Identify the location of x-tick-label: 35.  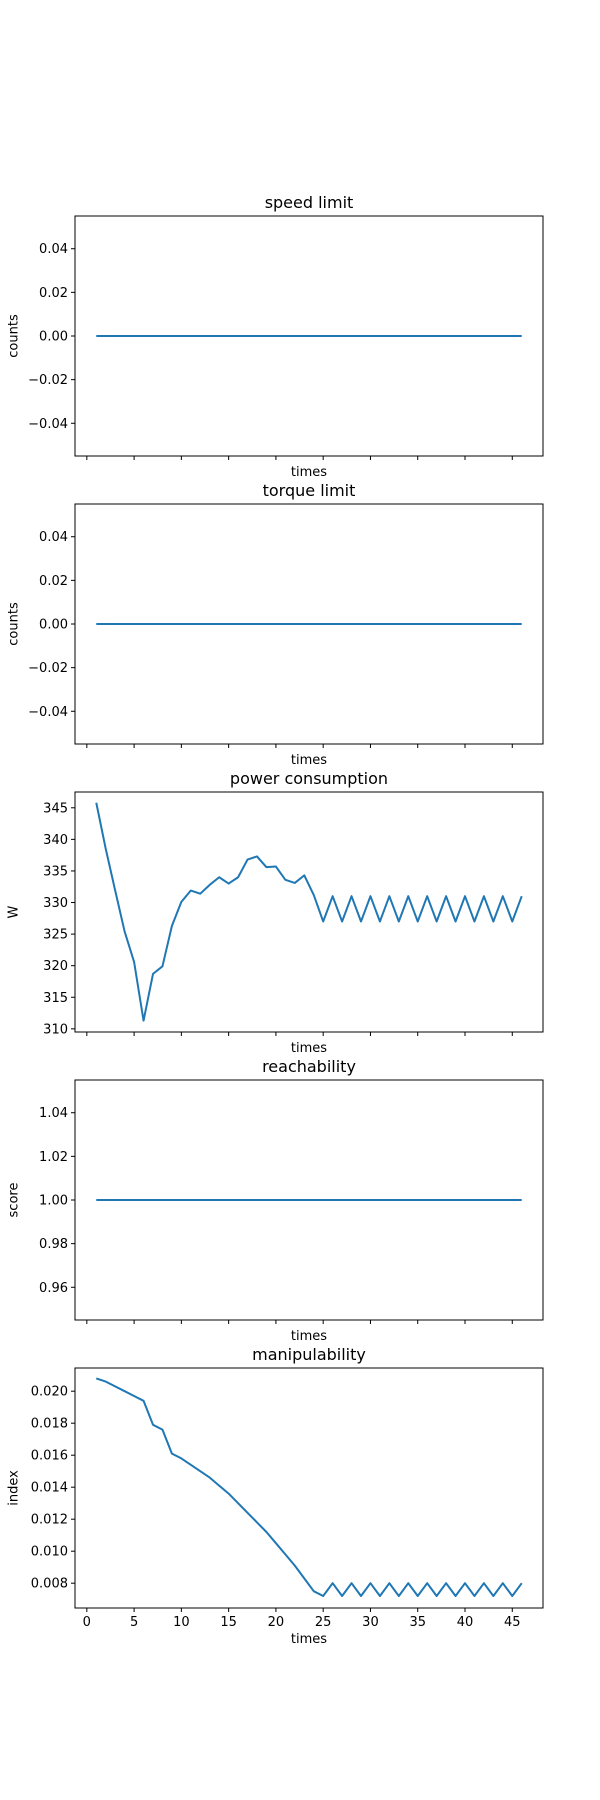
(417, 1622).